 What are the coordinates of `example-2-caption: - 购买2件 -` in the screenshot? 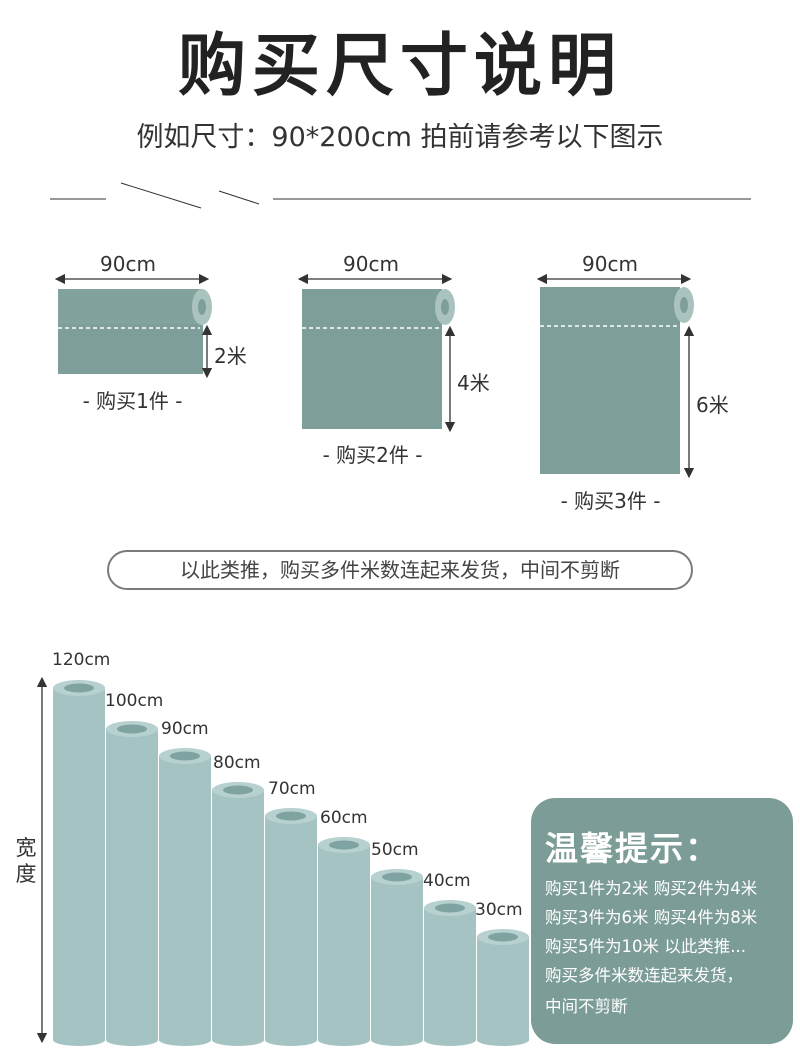 It's located at (372, 455).